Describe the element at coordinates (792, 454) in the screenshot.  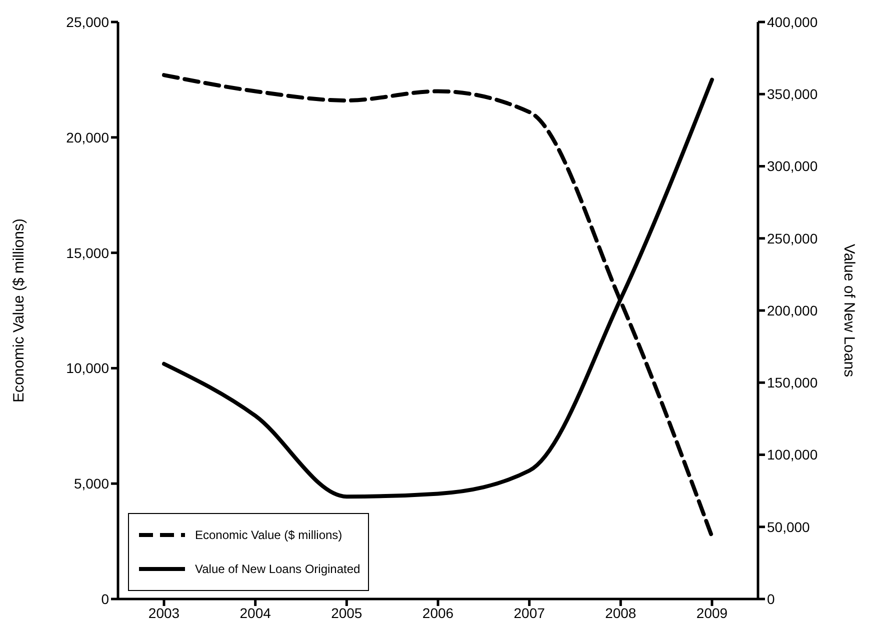
I see `y2-tick-label: 100,000` at that location.